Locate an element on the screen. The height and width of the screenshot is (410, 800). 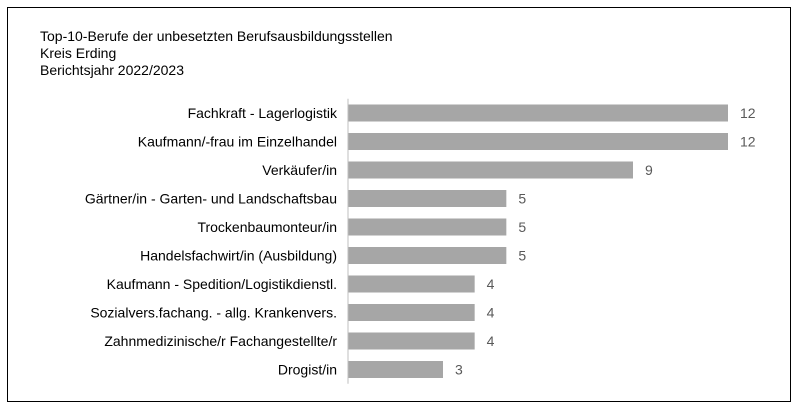
value-label: 3 is located at coordinates (459, 370).